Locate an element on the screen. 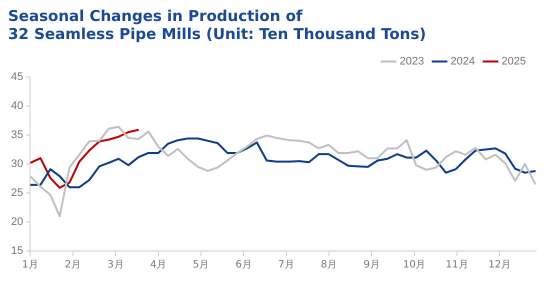 This screenshot has height=283, width=554. x-tick-label: 2月 is located at coordinates (73, 265).